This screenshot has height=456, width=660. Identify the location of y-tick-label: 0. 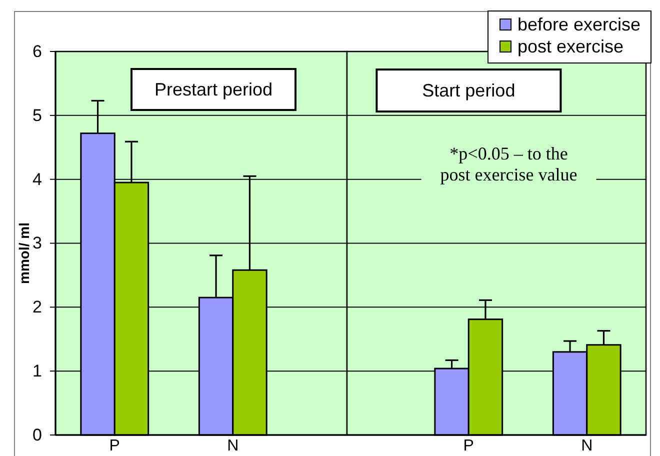
(37, 434).